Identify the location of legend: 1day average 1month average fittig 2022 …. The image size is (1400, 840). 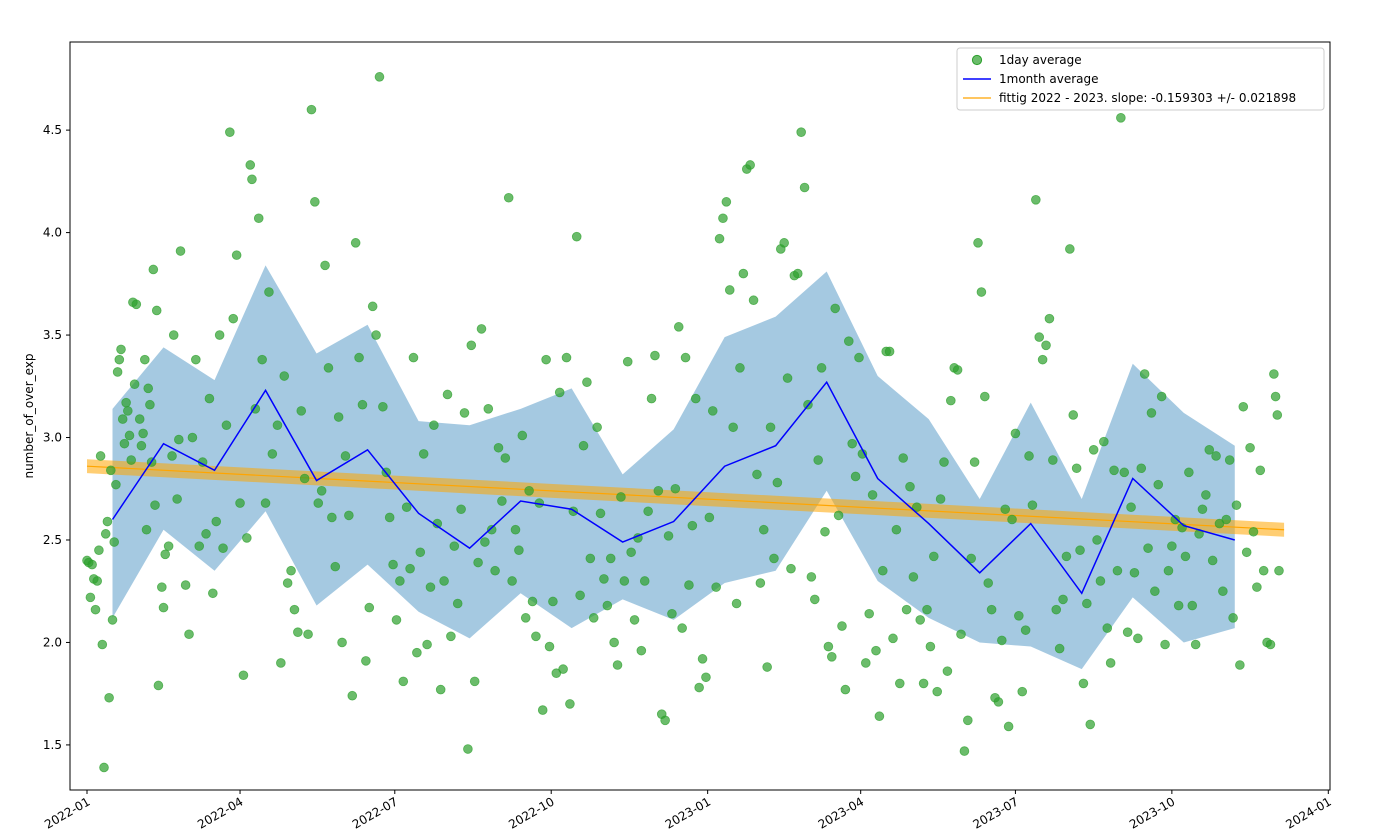
(1140, 79).